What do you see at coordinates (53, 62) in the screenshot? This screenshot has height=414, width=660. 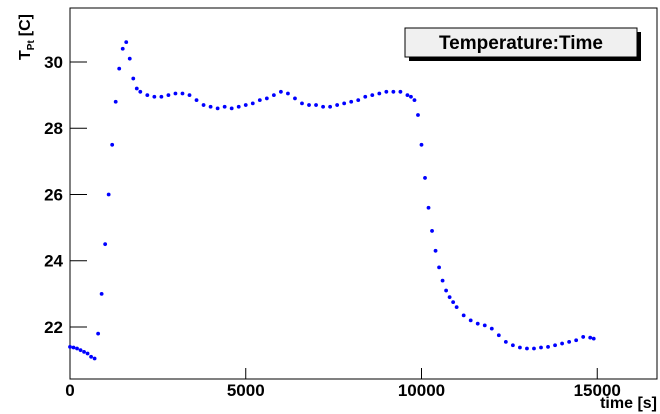 I see `y-tick-label: 30` at bounding box center [53, 62].